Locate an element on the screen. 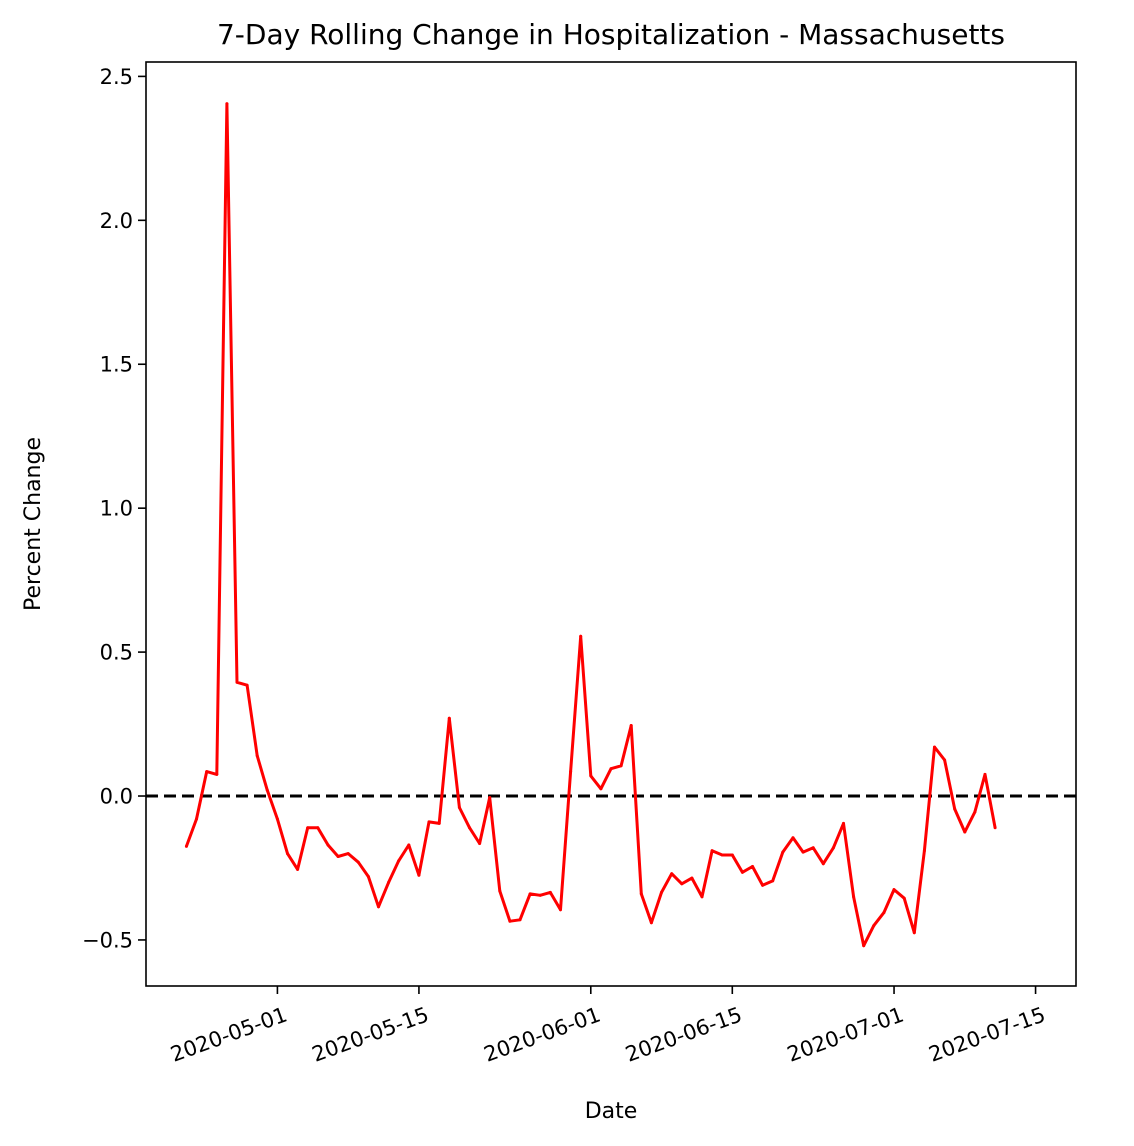  y-tick-label: 2.0 is located at coordinates (116, 221).